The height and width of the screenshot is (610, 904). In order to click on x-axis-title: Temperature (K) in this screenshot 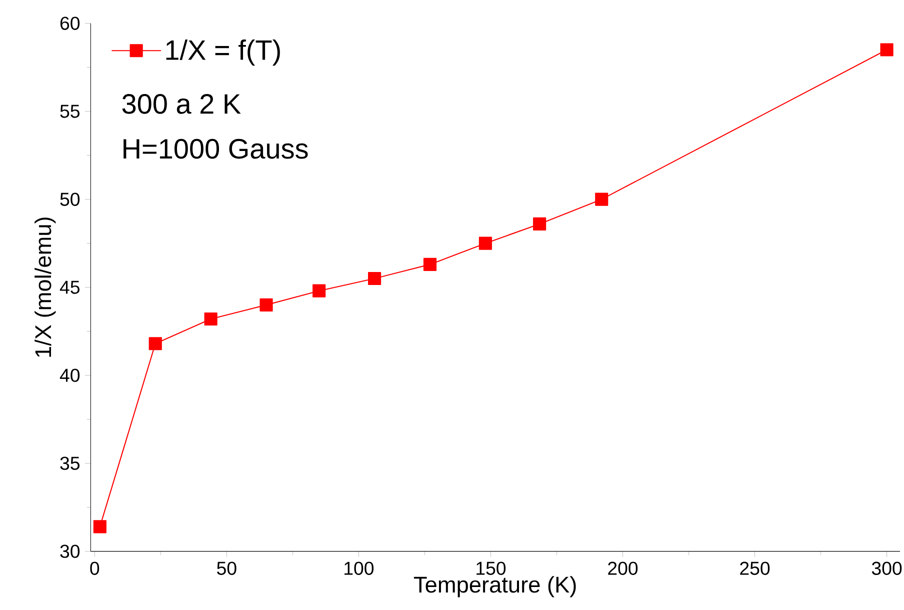, I will do `click(495, 587)`.